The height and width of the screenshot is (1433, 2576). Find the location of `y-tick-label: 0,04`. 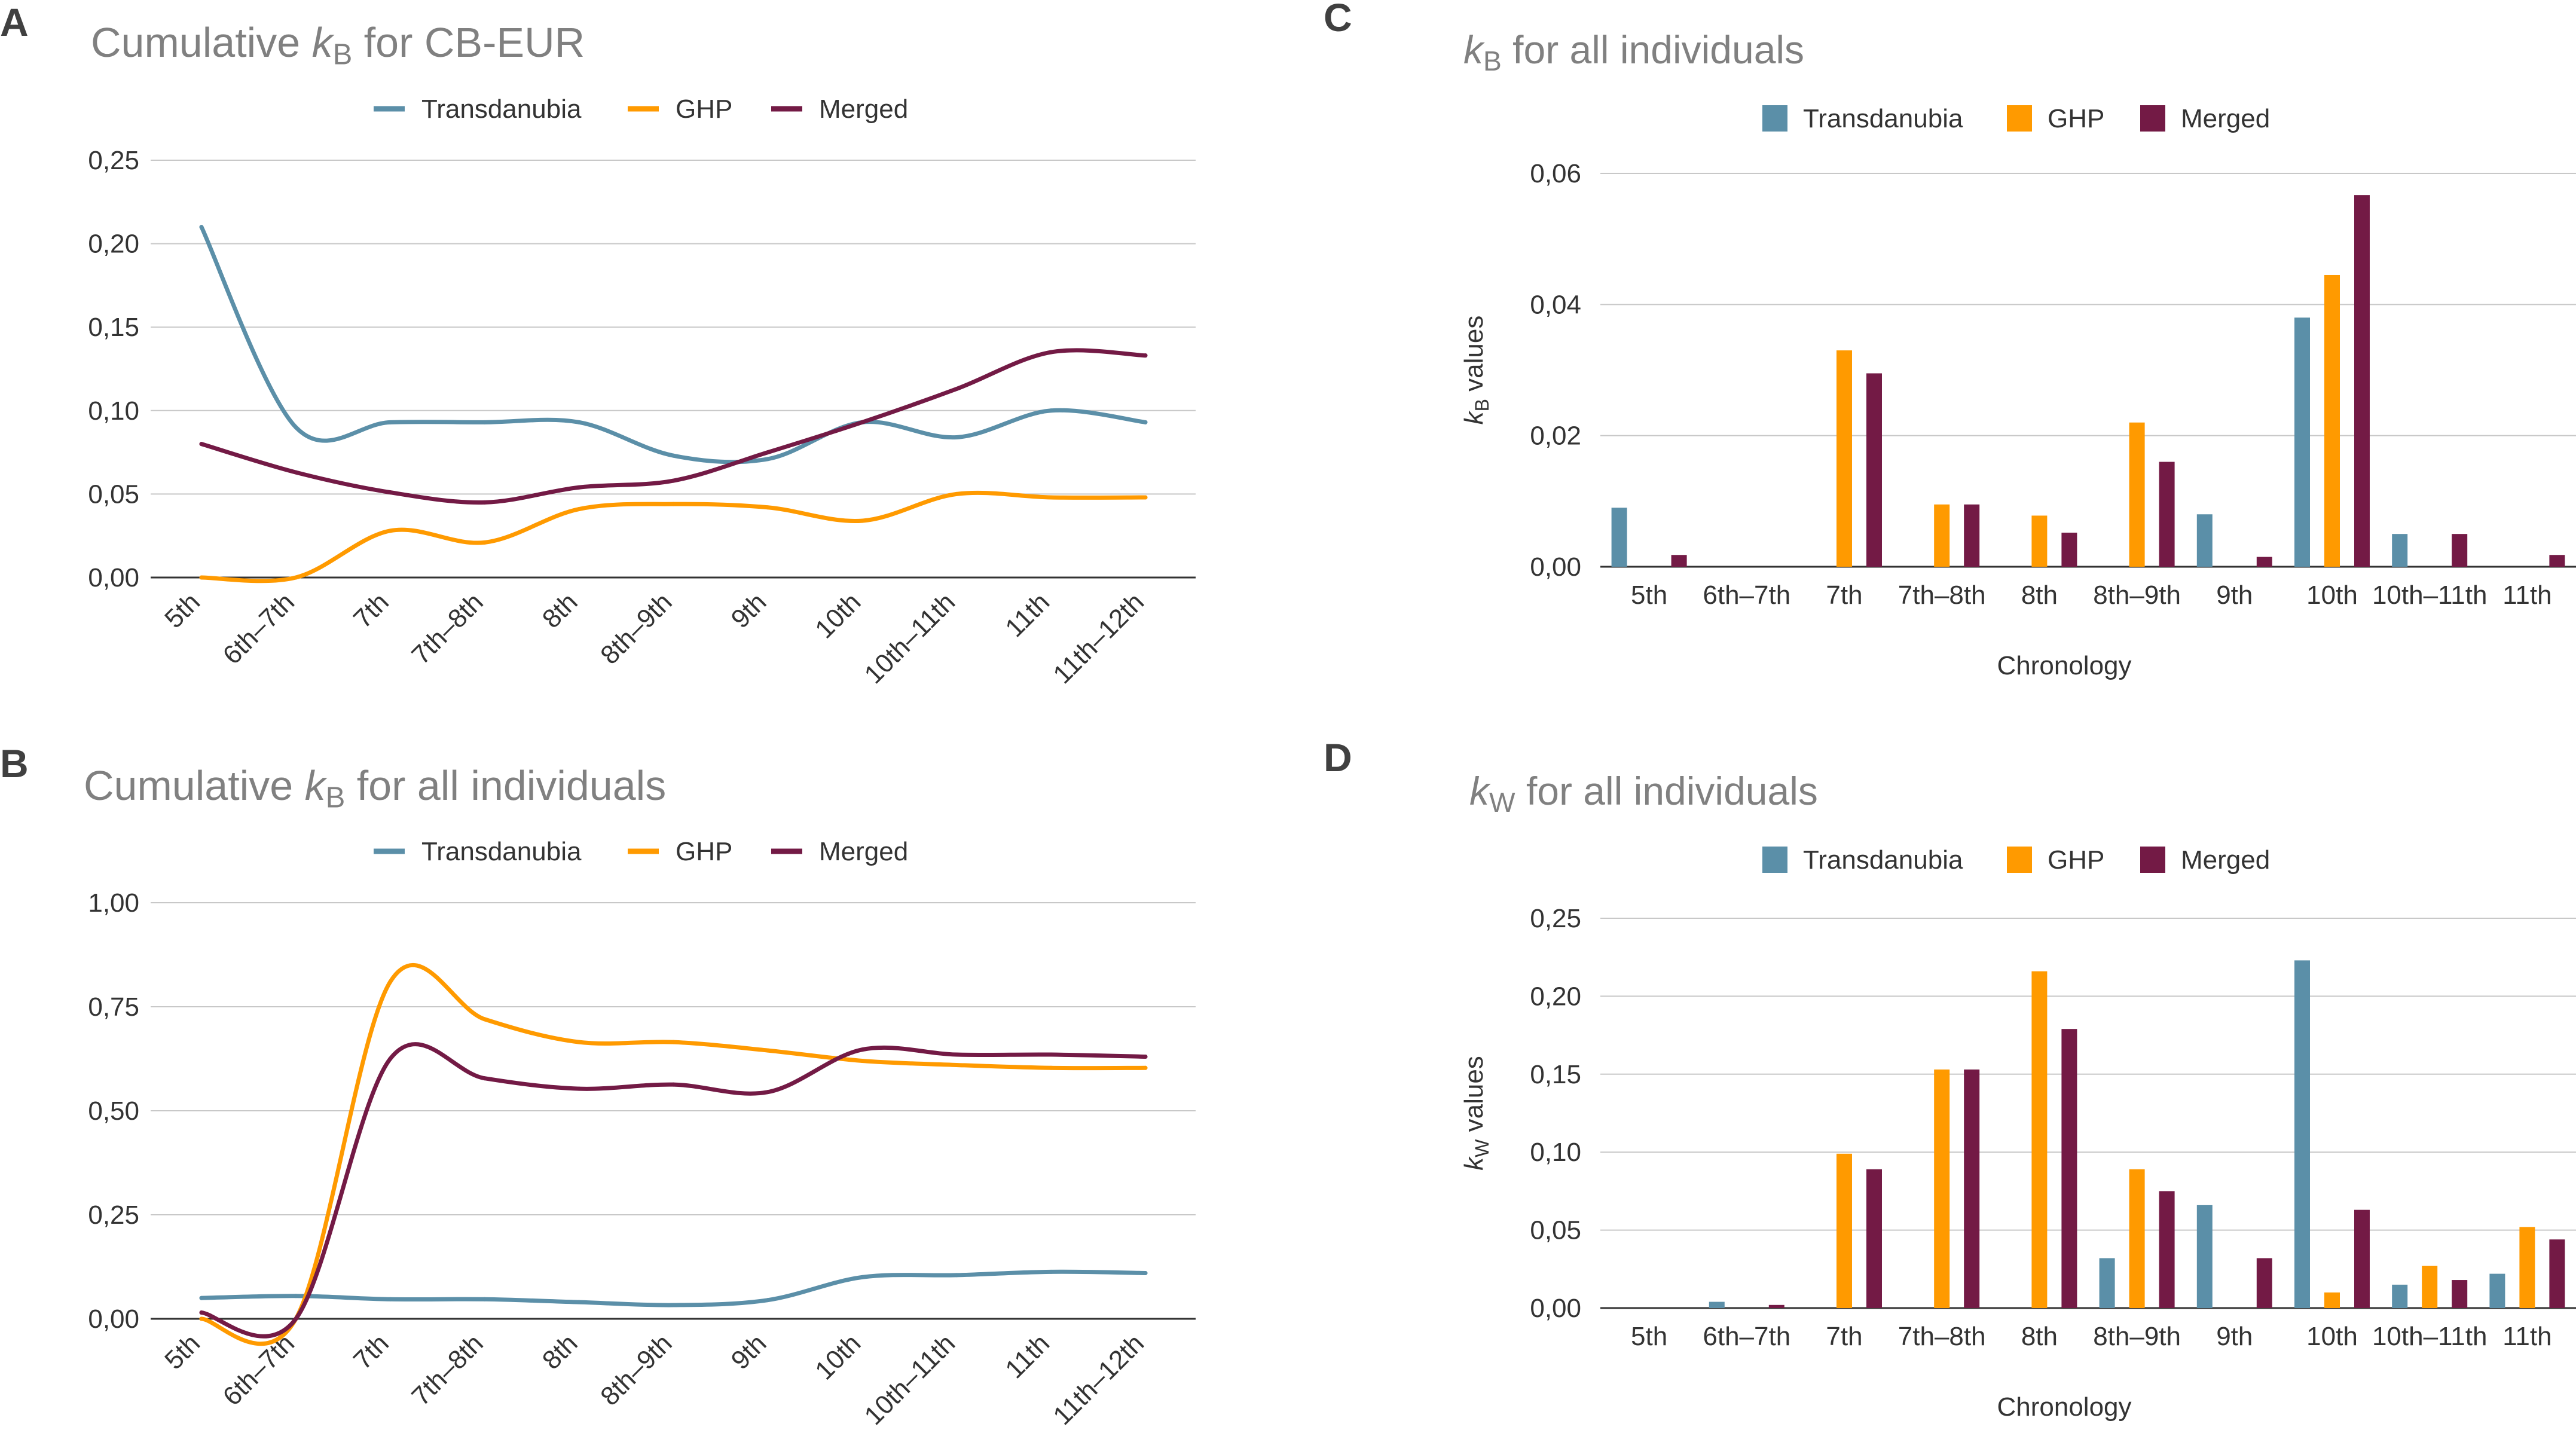

y-tick-label: 0,04 is located at coordinates (1556, 304).